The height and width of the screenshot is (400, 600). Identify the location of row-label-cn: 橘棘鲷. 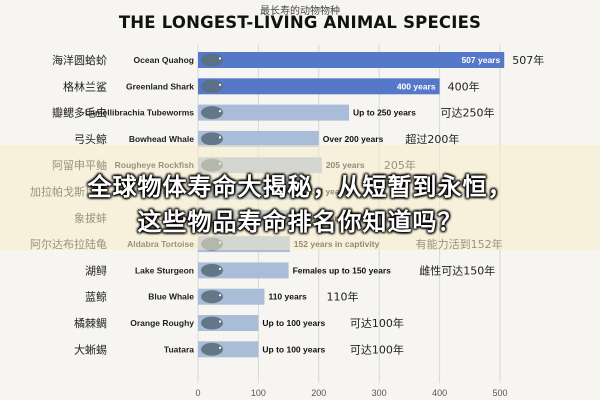
(90, 323).